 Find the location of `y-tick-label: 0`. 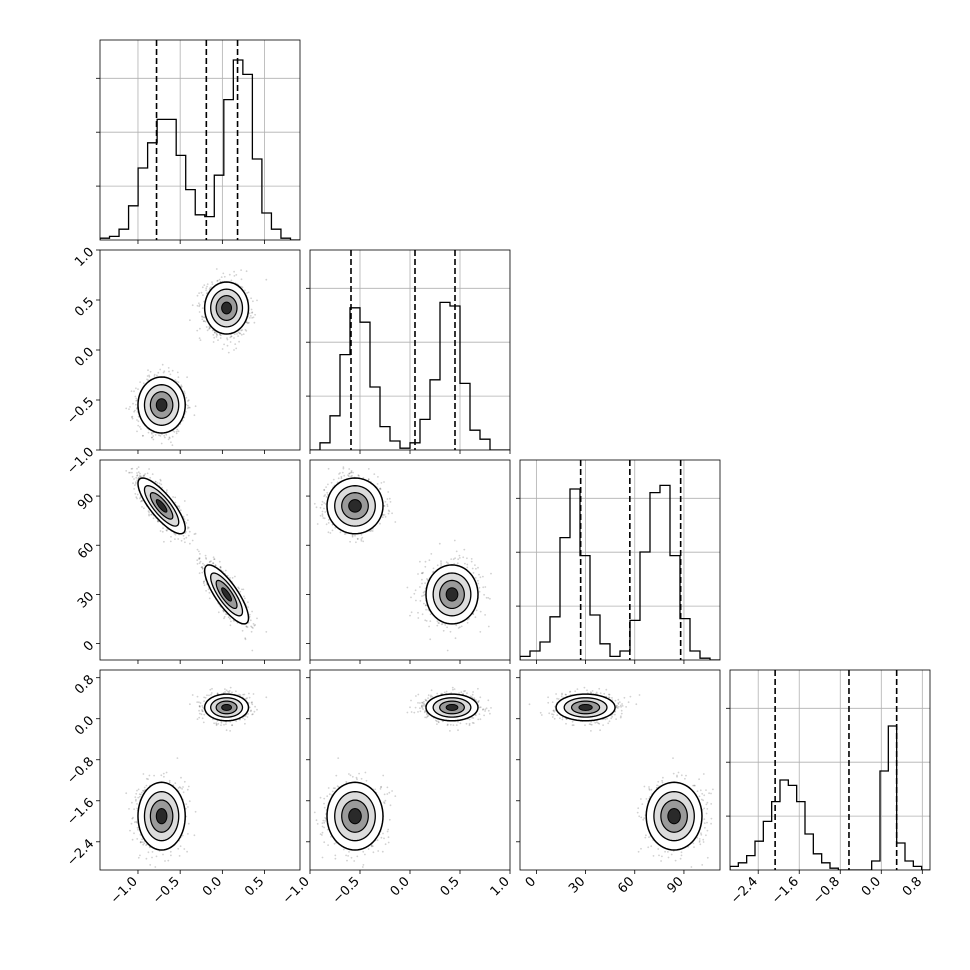

y-tick-label: 0 is located at coordinates (89, 646).